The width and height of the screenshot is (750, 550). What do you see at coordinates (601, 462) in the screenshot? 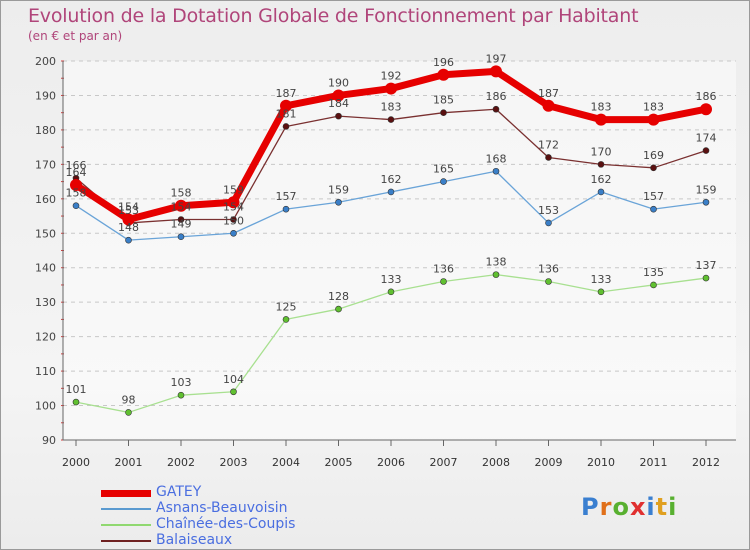
I see `x-tick-label: 2010` at bounding box center [601, 462].